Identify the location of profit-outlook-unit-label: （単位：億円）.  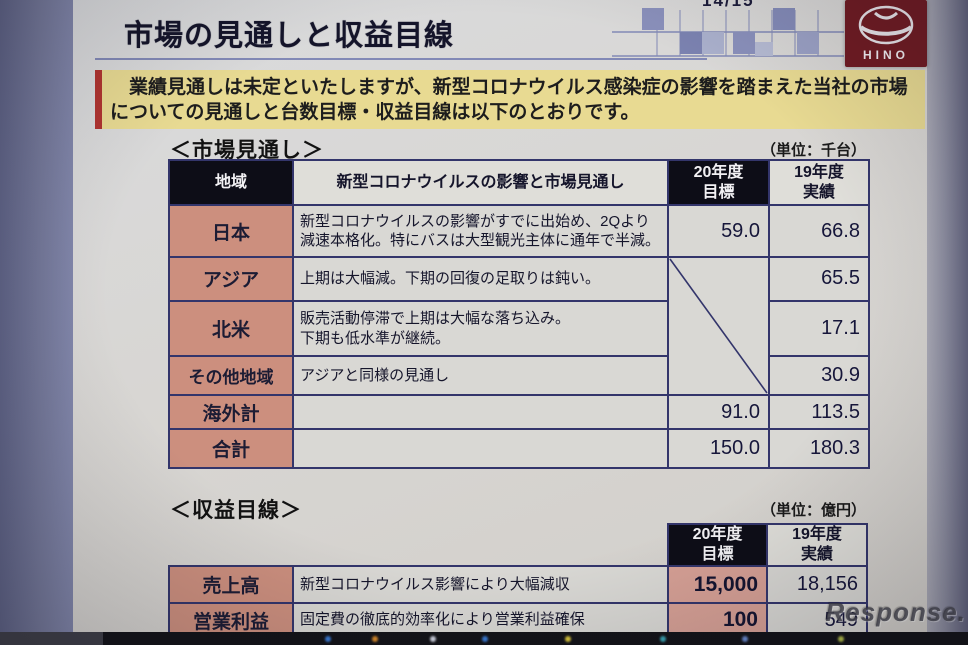
(813, 510).